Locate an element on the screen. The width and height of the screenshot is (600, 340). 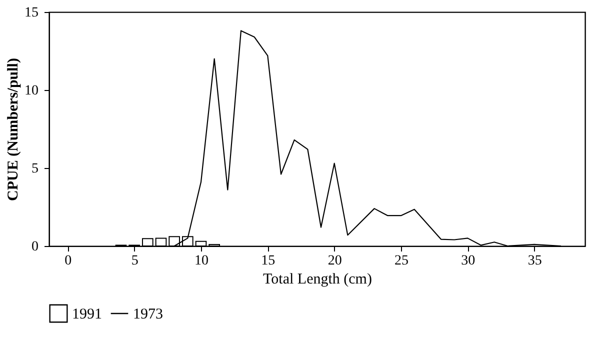
legend-label: 1973 is located at coordinates (148, 314).